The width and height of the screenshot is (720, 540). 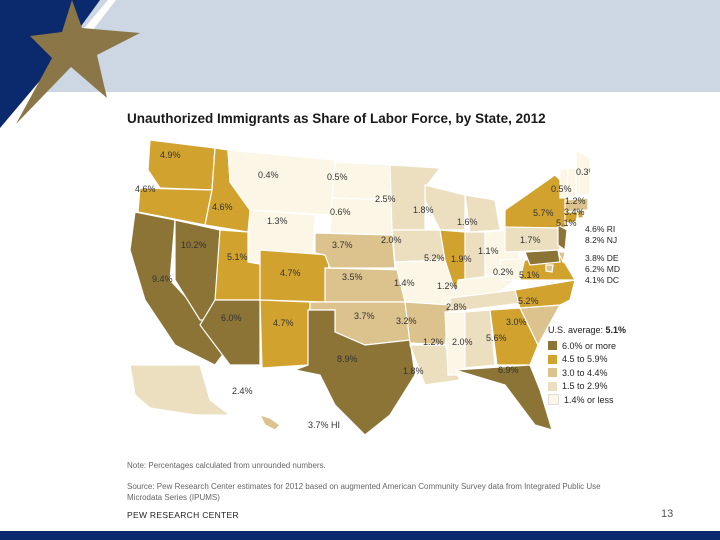 What do you see at coordinates (602, 258) in the screenshot?
I see `small-state-DE: 3.8% DE` at bounding box center [602, 258].